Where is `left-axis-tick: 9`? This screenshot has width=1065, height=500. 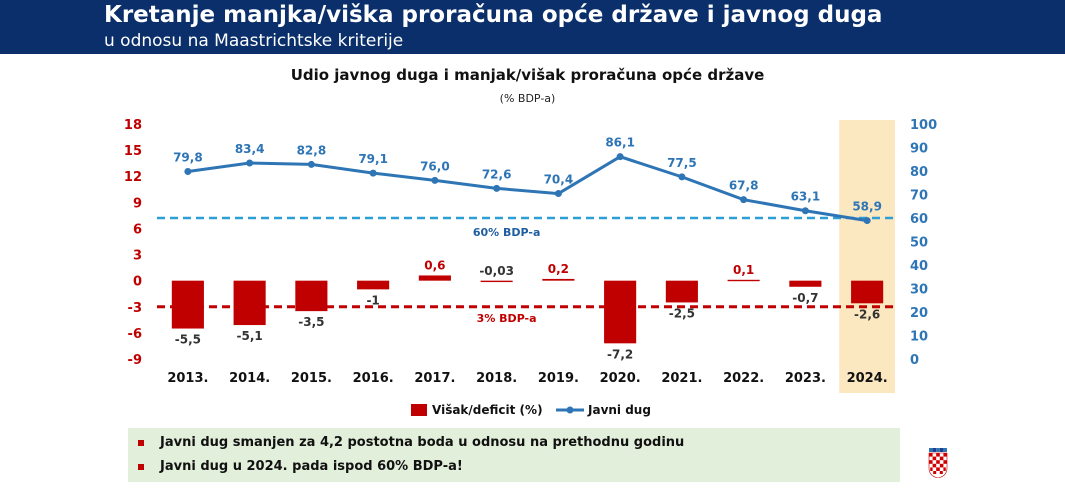
left-axis-tick: 9 is located at coordinates (137, 203).